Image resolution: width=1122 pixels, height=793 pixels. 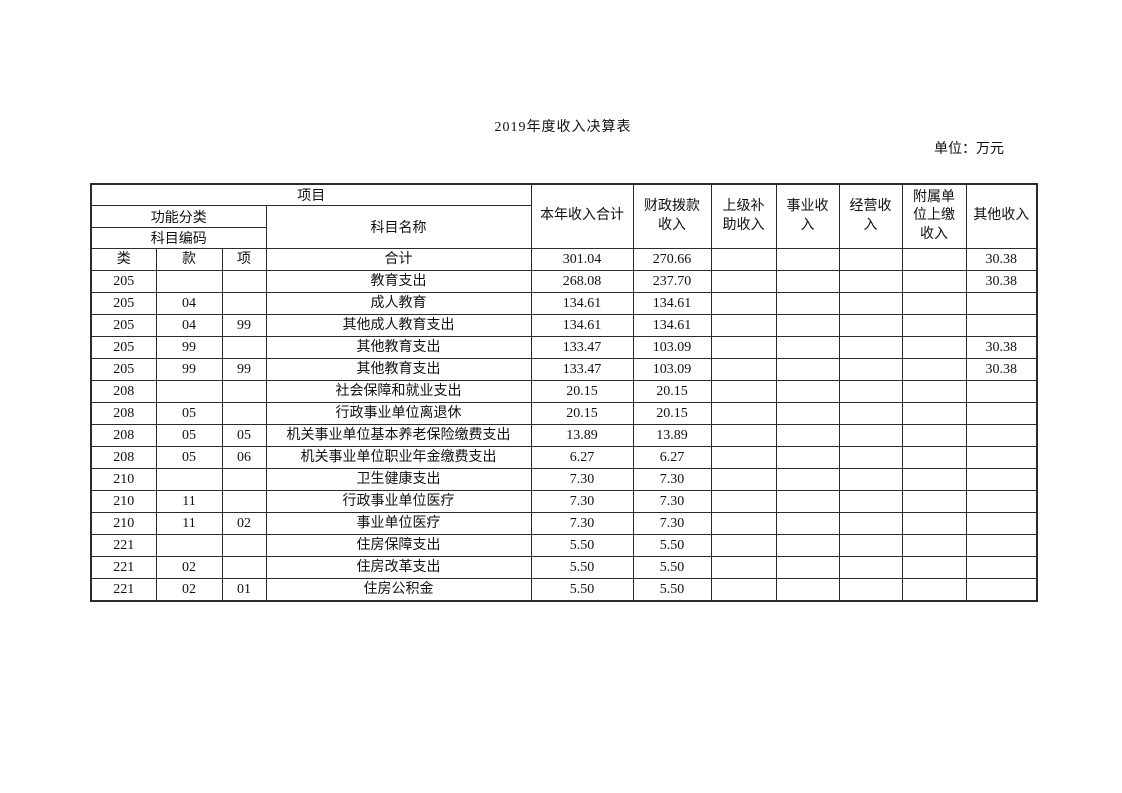 What do you see at coordinates (398, 391) in the screenshot?
I see `subject-name-cell: 社会保障和就业支出` at bounding box center [398, 391].